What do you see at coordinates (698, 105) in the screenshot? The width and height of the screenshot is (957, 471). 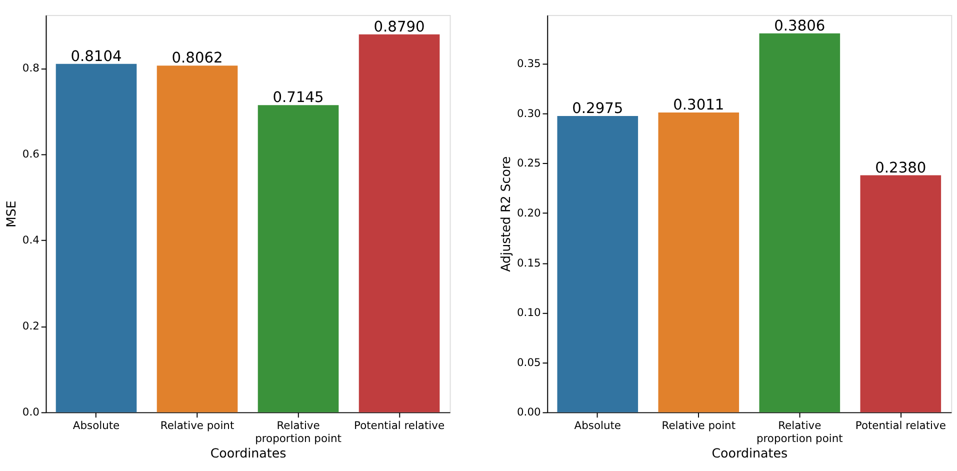 I see `data-label: 0.3011` at bounding box center [698, 105].